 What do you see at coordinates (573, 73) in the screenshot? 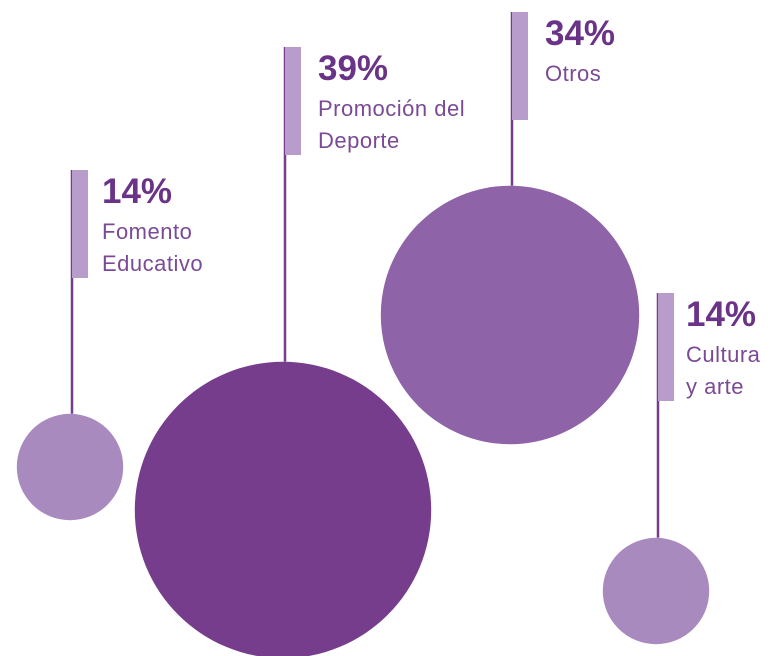
I see `category-label: Otros` at bounding box center [573, 73].